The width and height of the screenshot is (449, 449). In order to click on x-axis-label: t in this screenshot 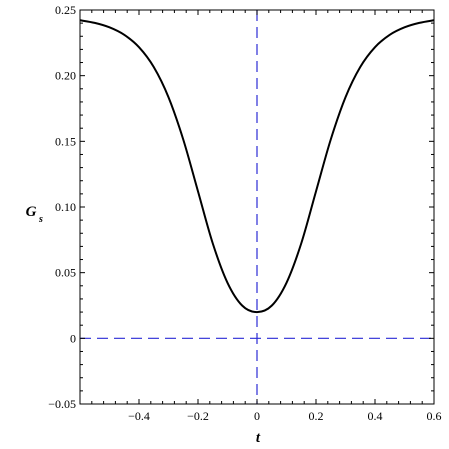, I will do `click(258, 438)`.